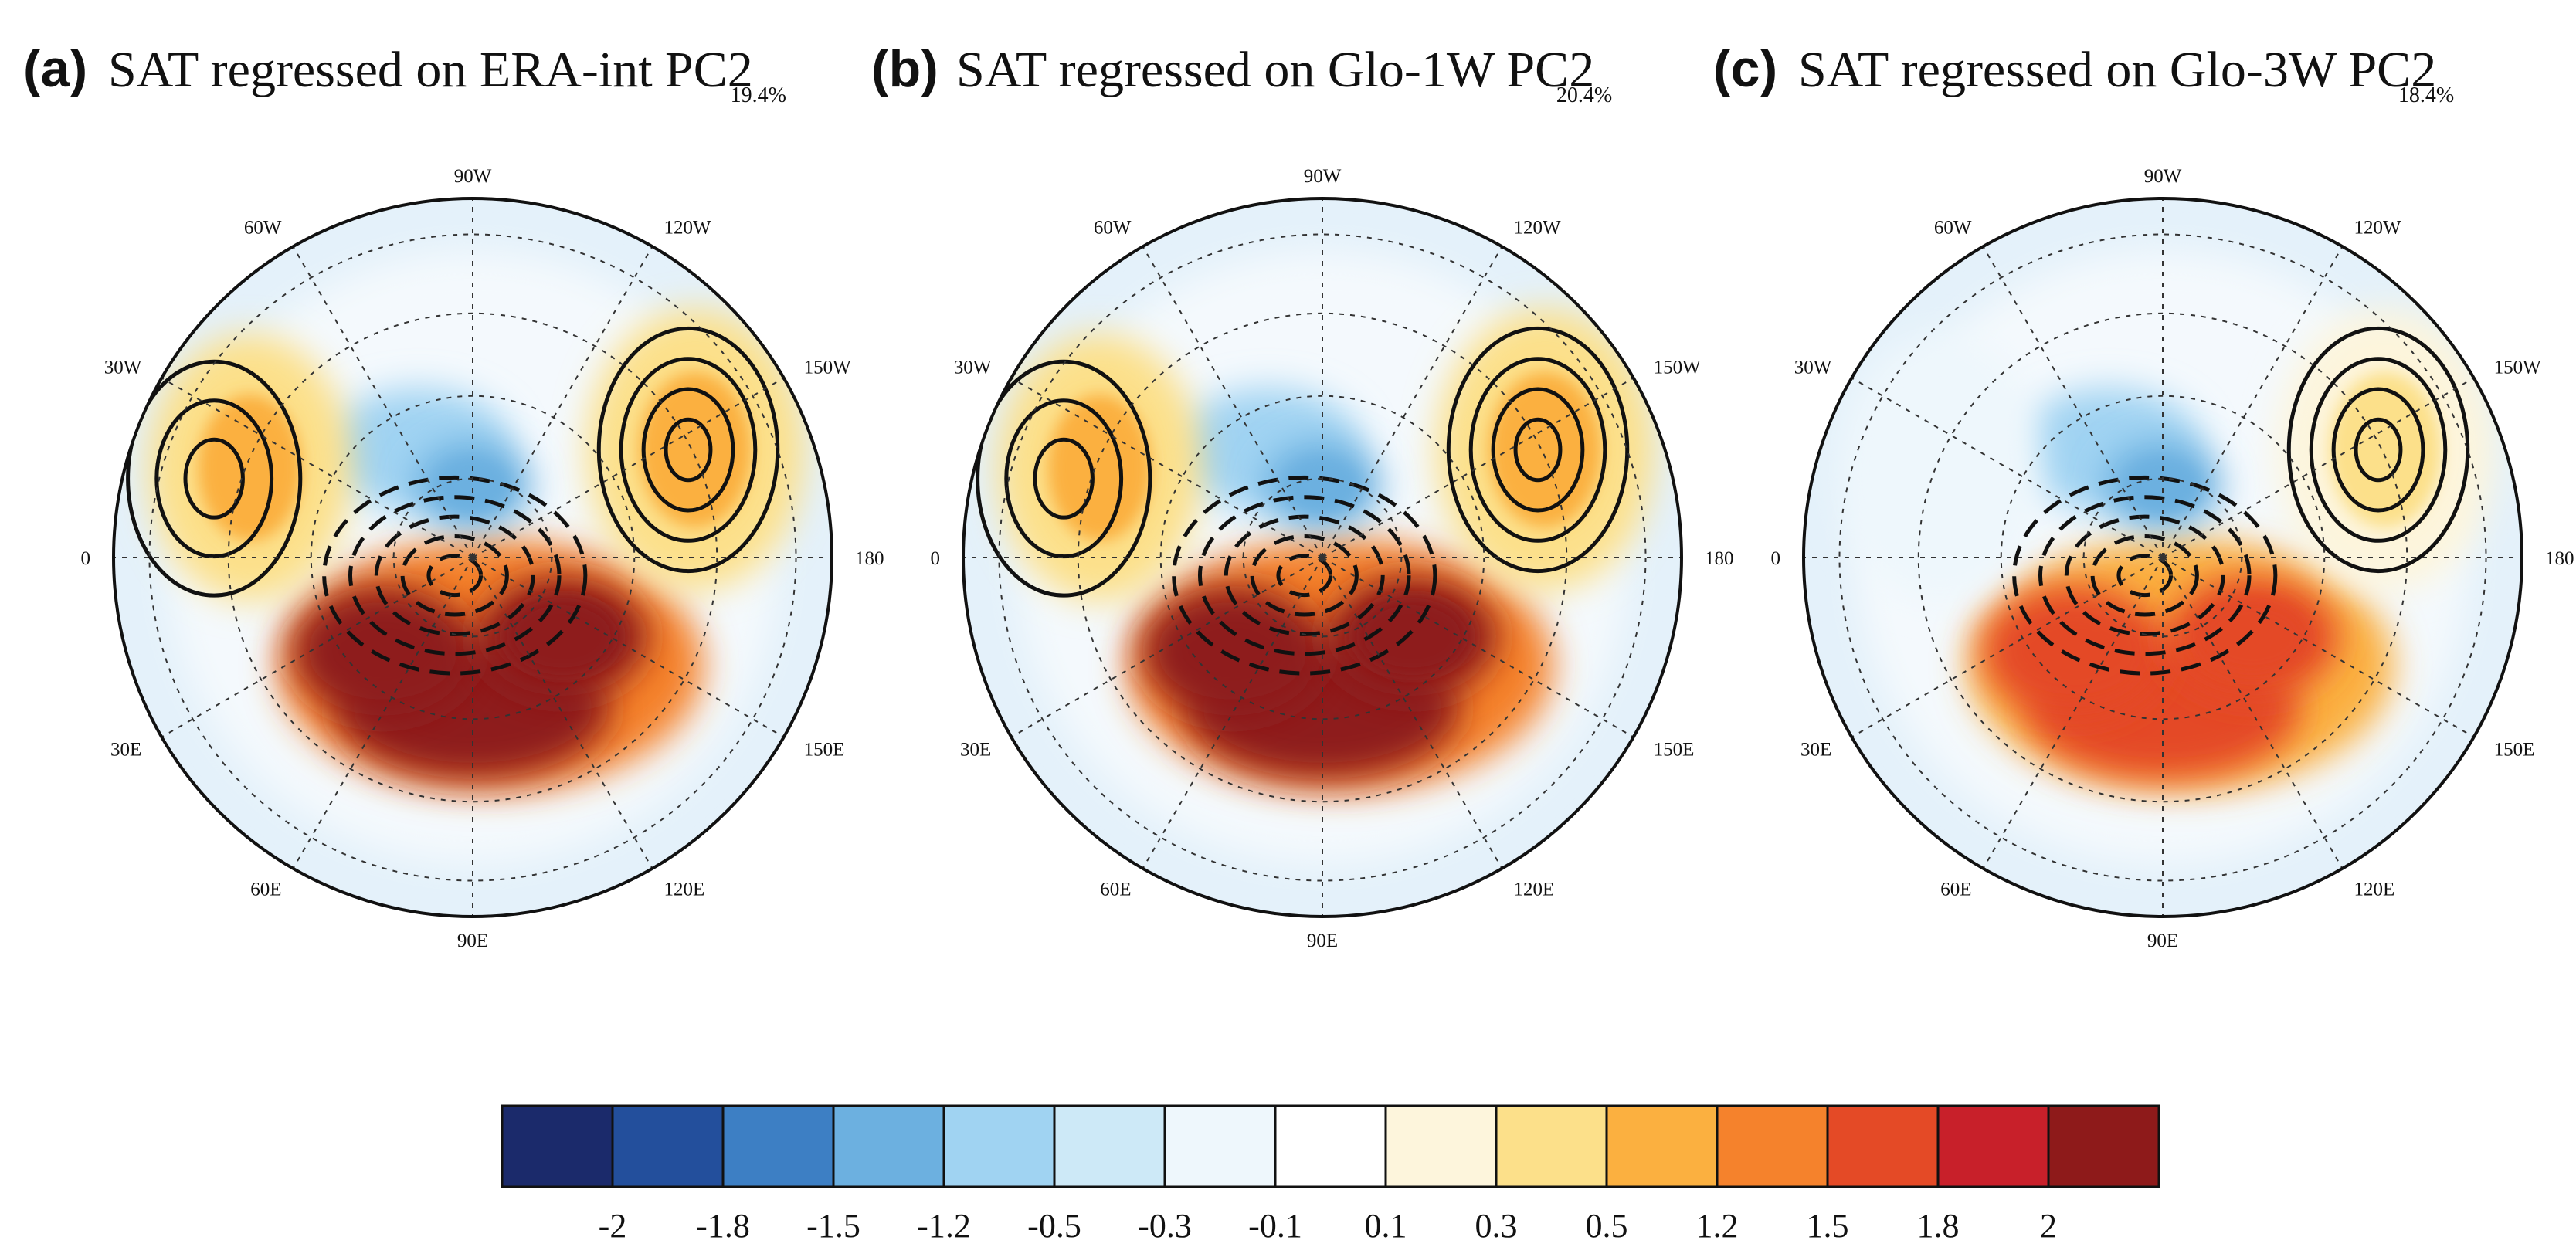  Describe the element at coordinates (1584, 95) in the screenshot. I see `variance-label: 20.4%` at that location.